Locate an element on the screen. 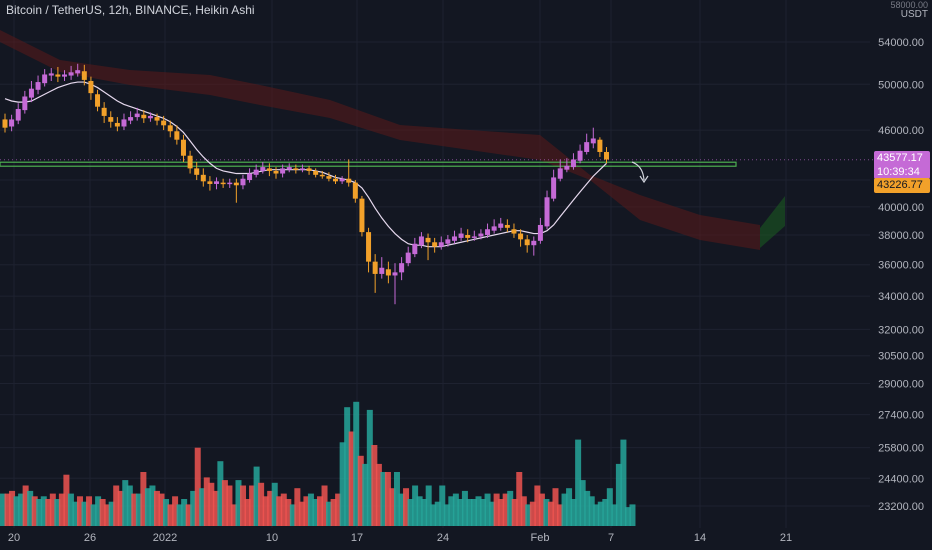  y-tick-label: 29000.00 is located at coordinates (901, 384).